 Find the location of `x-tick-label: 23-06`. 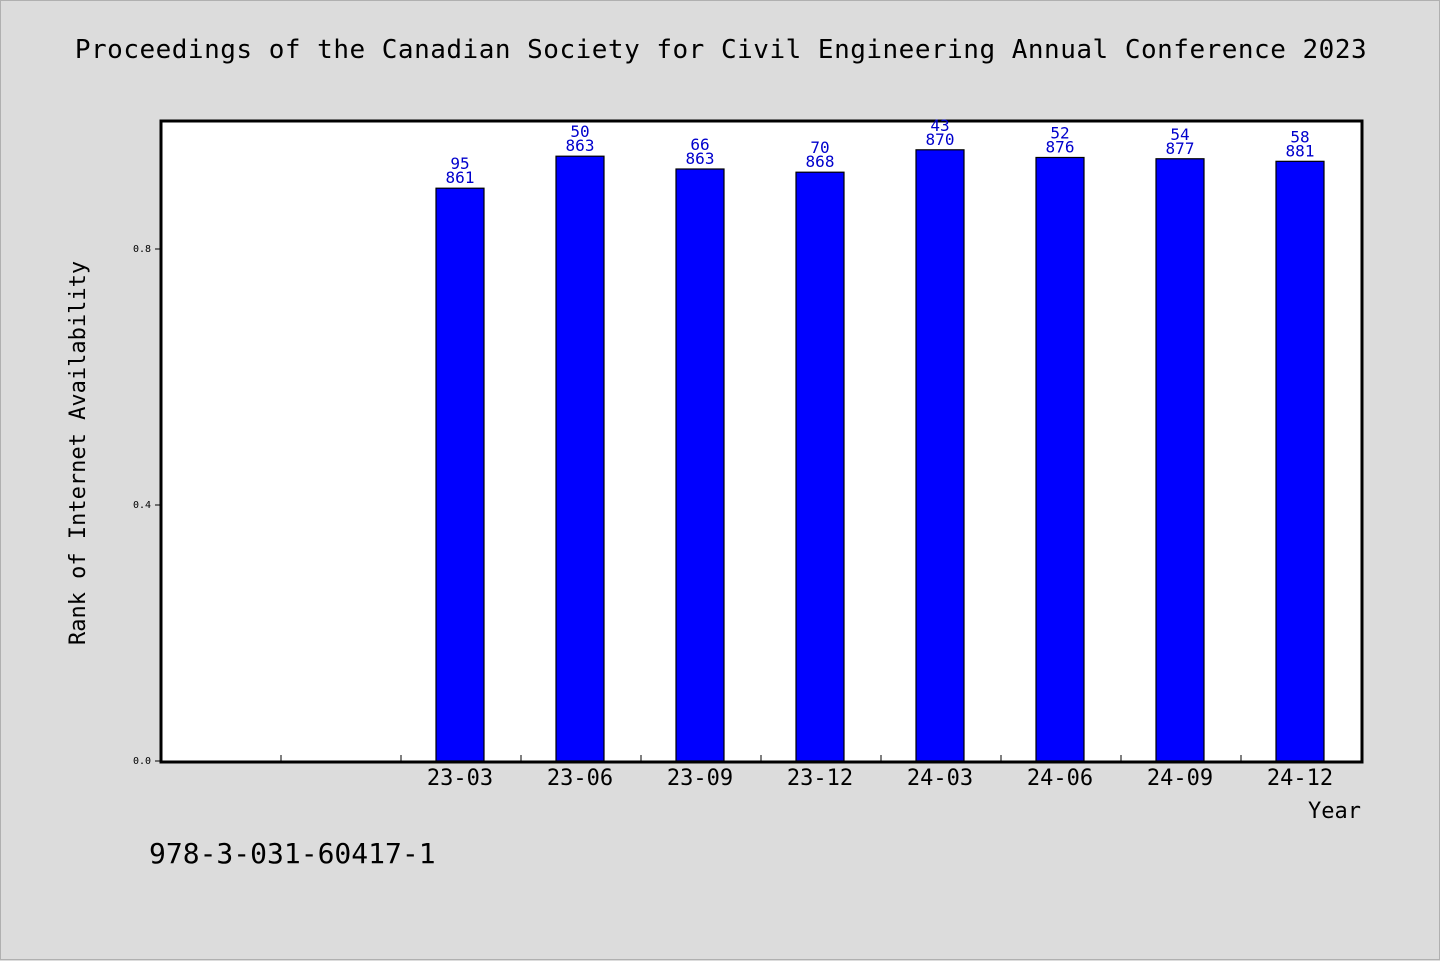

x-tick-label: 23-06 is located at coordinates (580, 778).